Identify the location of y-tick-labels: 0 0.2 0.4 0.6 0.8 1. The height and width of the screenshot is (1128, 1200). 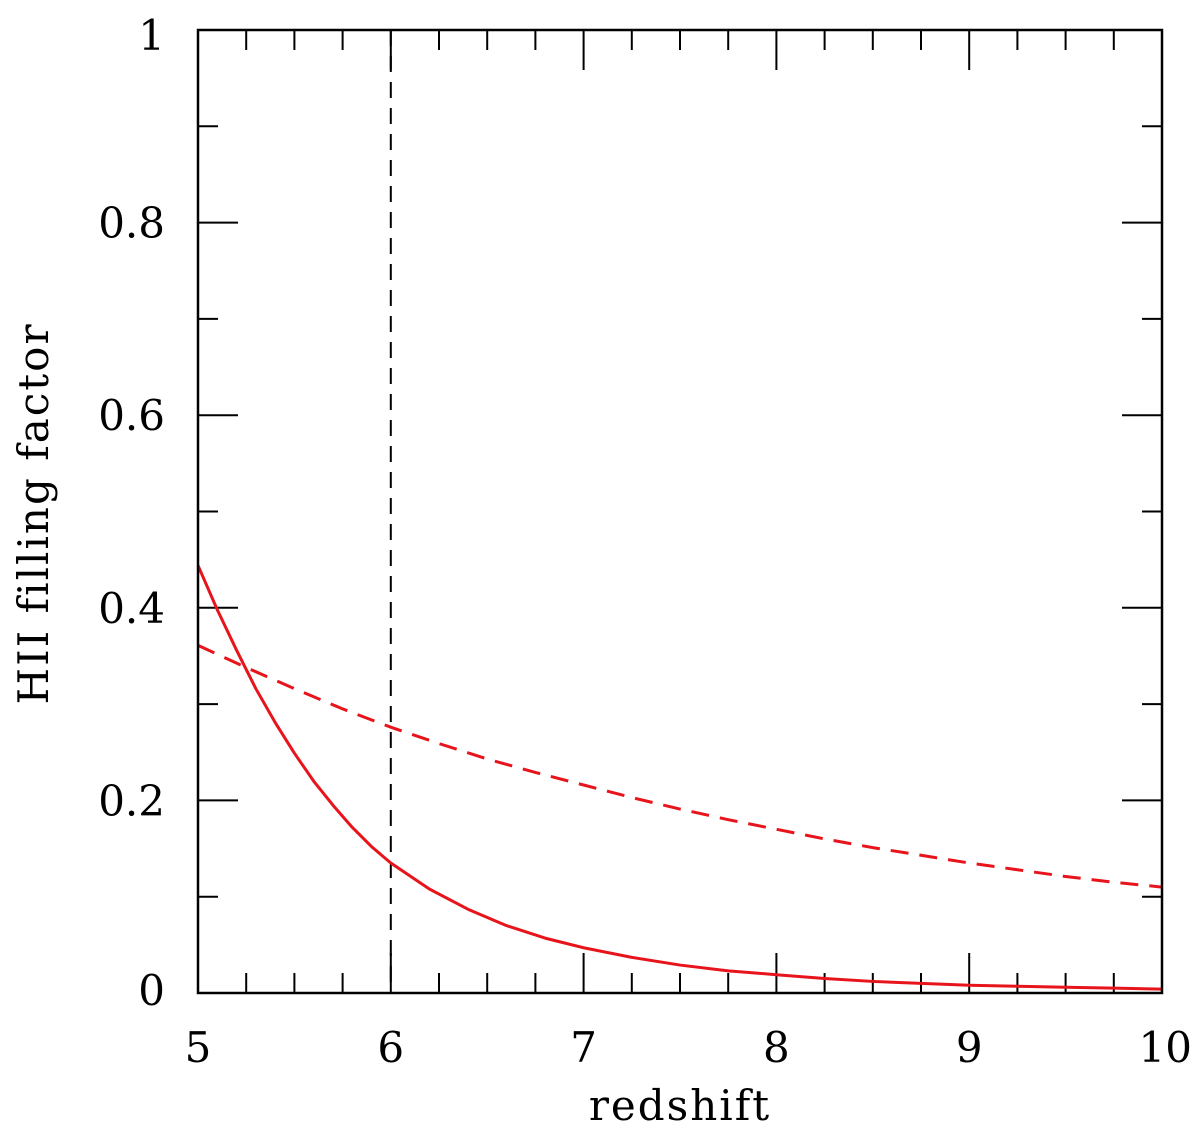
(131, 513).